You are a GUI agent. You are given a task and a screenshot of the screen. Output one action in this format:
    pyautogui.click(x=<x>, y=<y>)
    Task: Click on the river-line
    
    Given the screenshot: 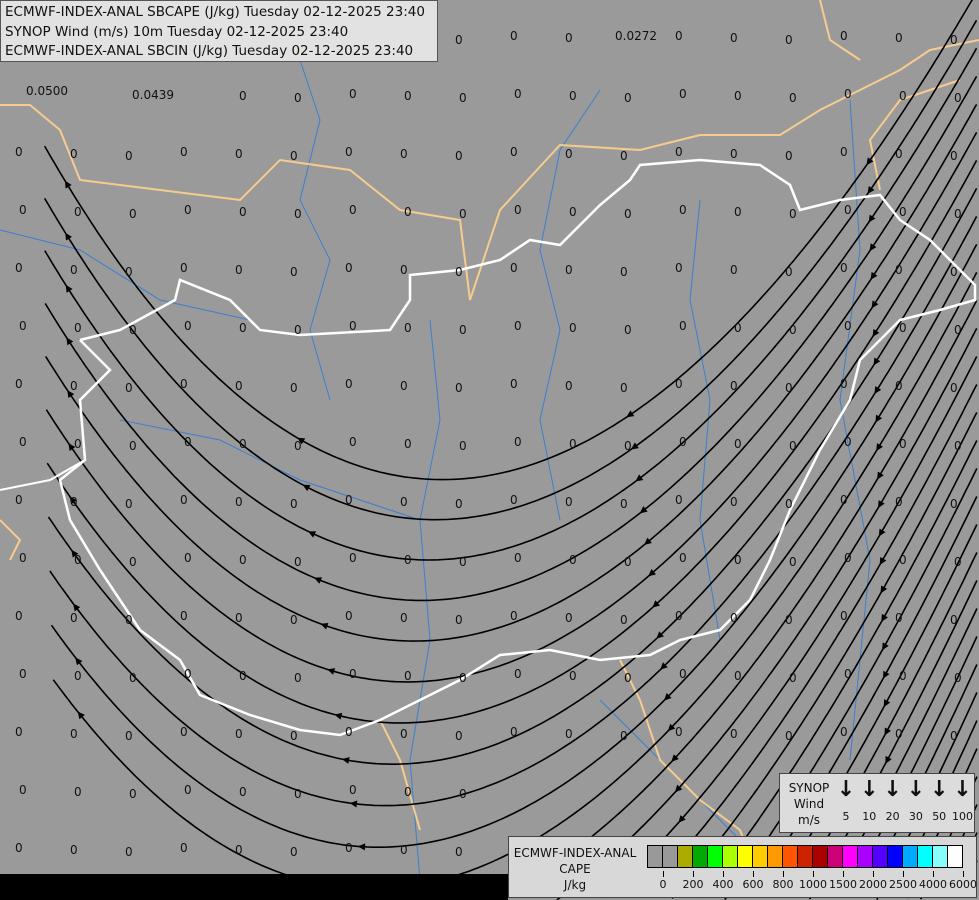 What is the action you would take?
    pyautogui.click(x=425, y=600)
    